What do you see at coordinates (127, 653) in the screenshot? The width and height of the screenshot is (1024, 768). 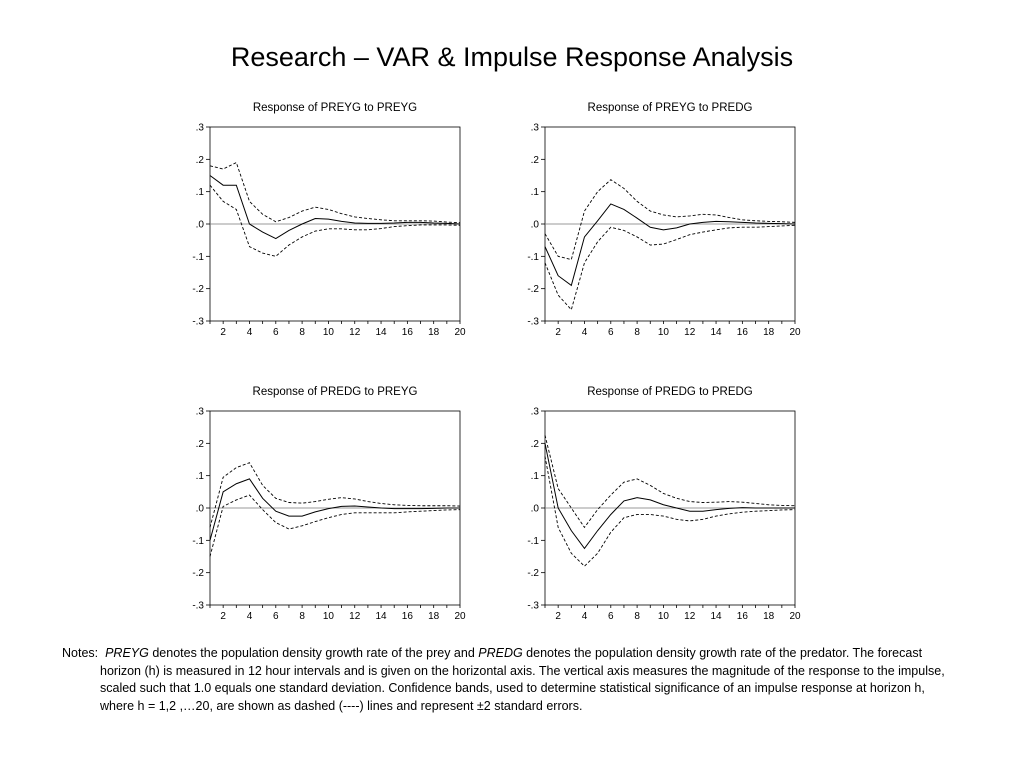 I see `notes-preyg-term: PREYG` at bounding box center [127, 653].